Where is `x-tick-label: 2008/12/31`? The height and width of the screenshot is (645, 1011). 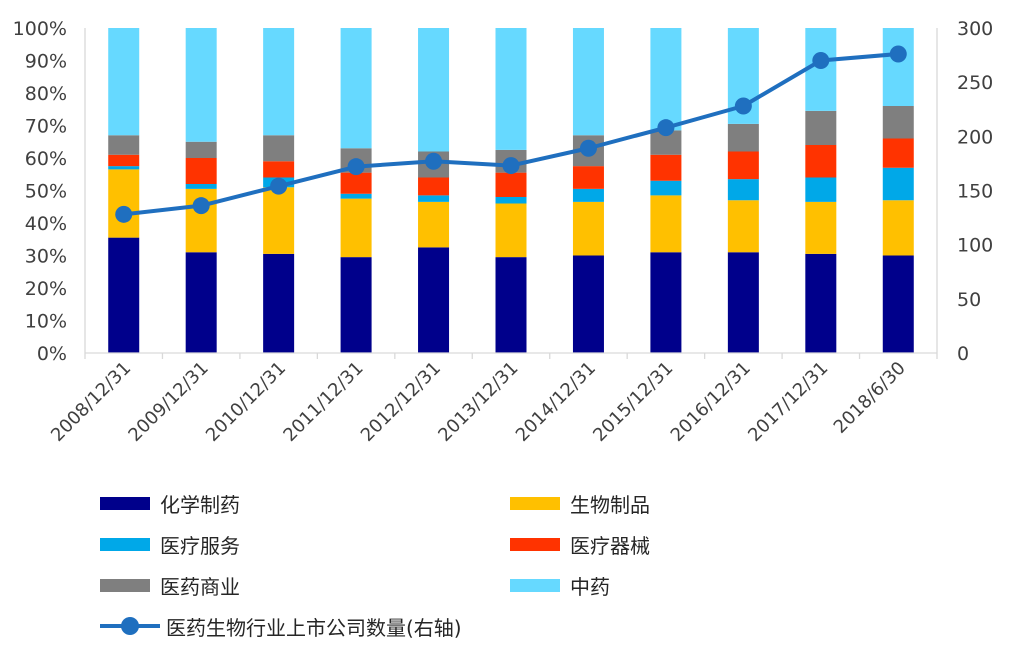 x-tick-label: 2008/12/31 is located at coordinates (91, 402).